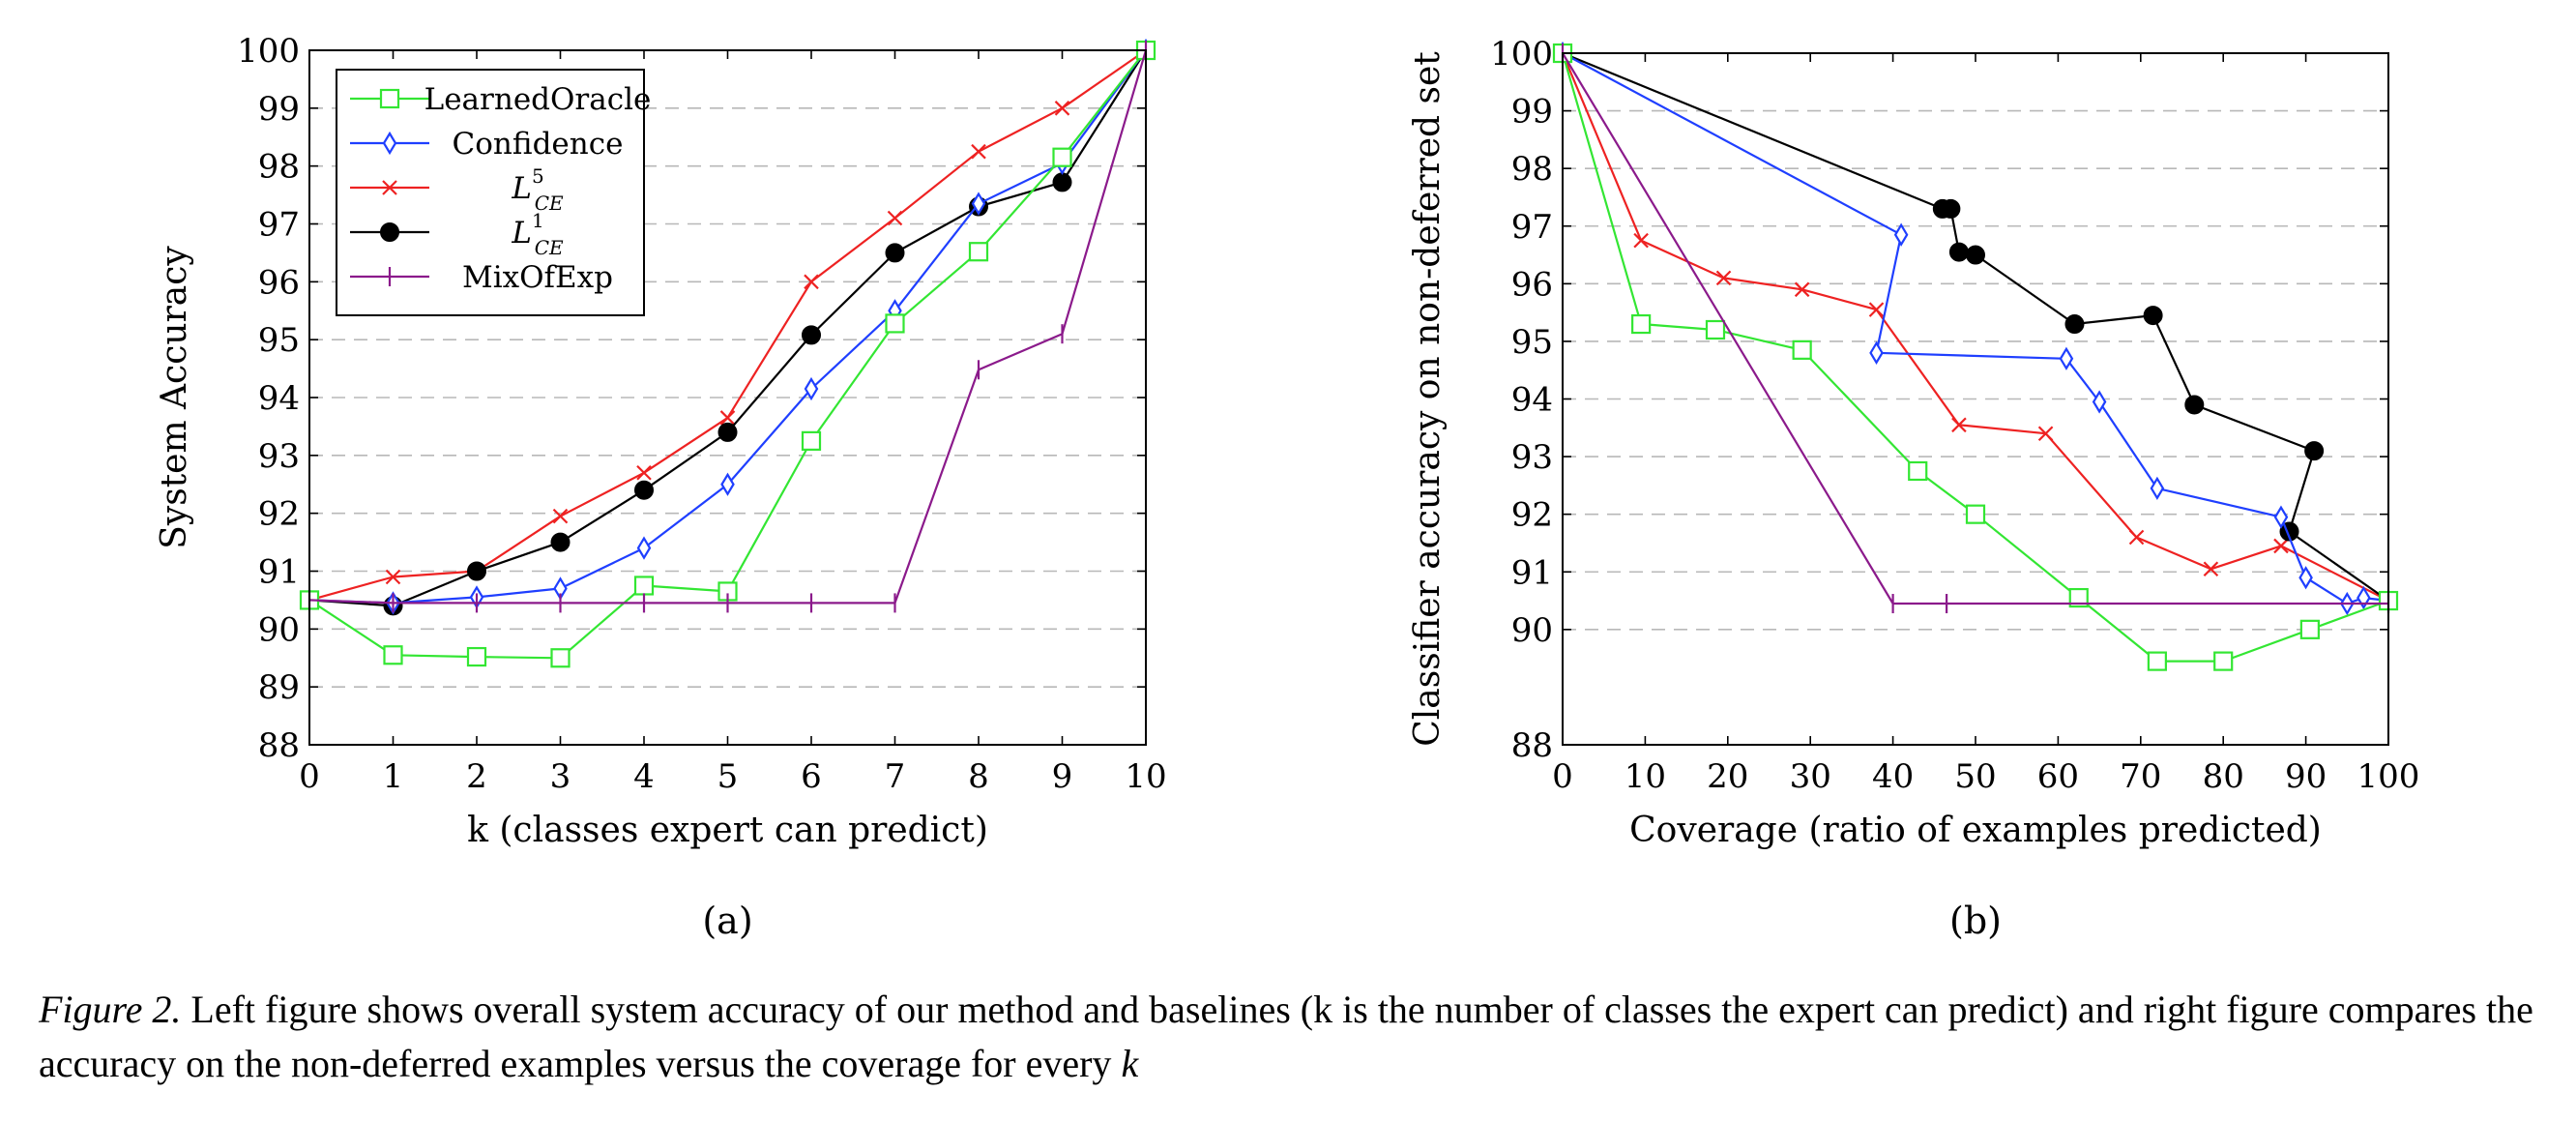 The image size is (2576, 1122). What do you see at coordinates (174, 398) in the screenshot?
I see `chart-a-ylabel: System Accuracy` at bounding box center [174, 398].